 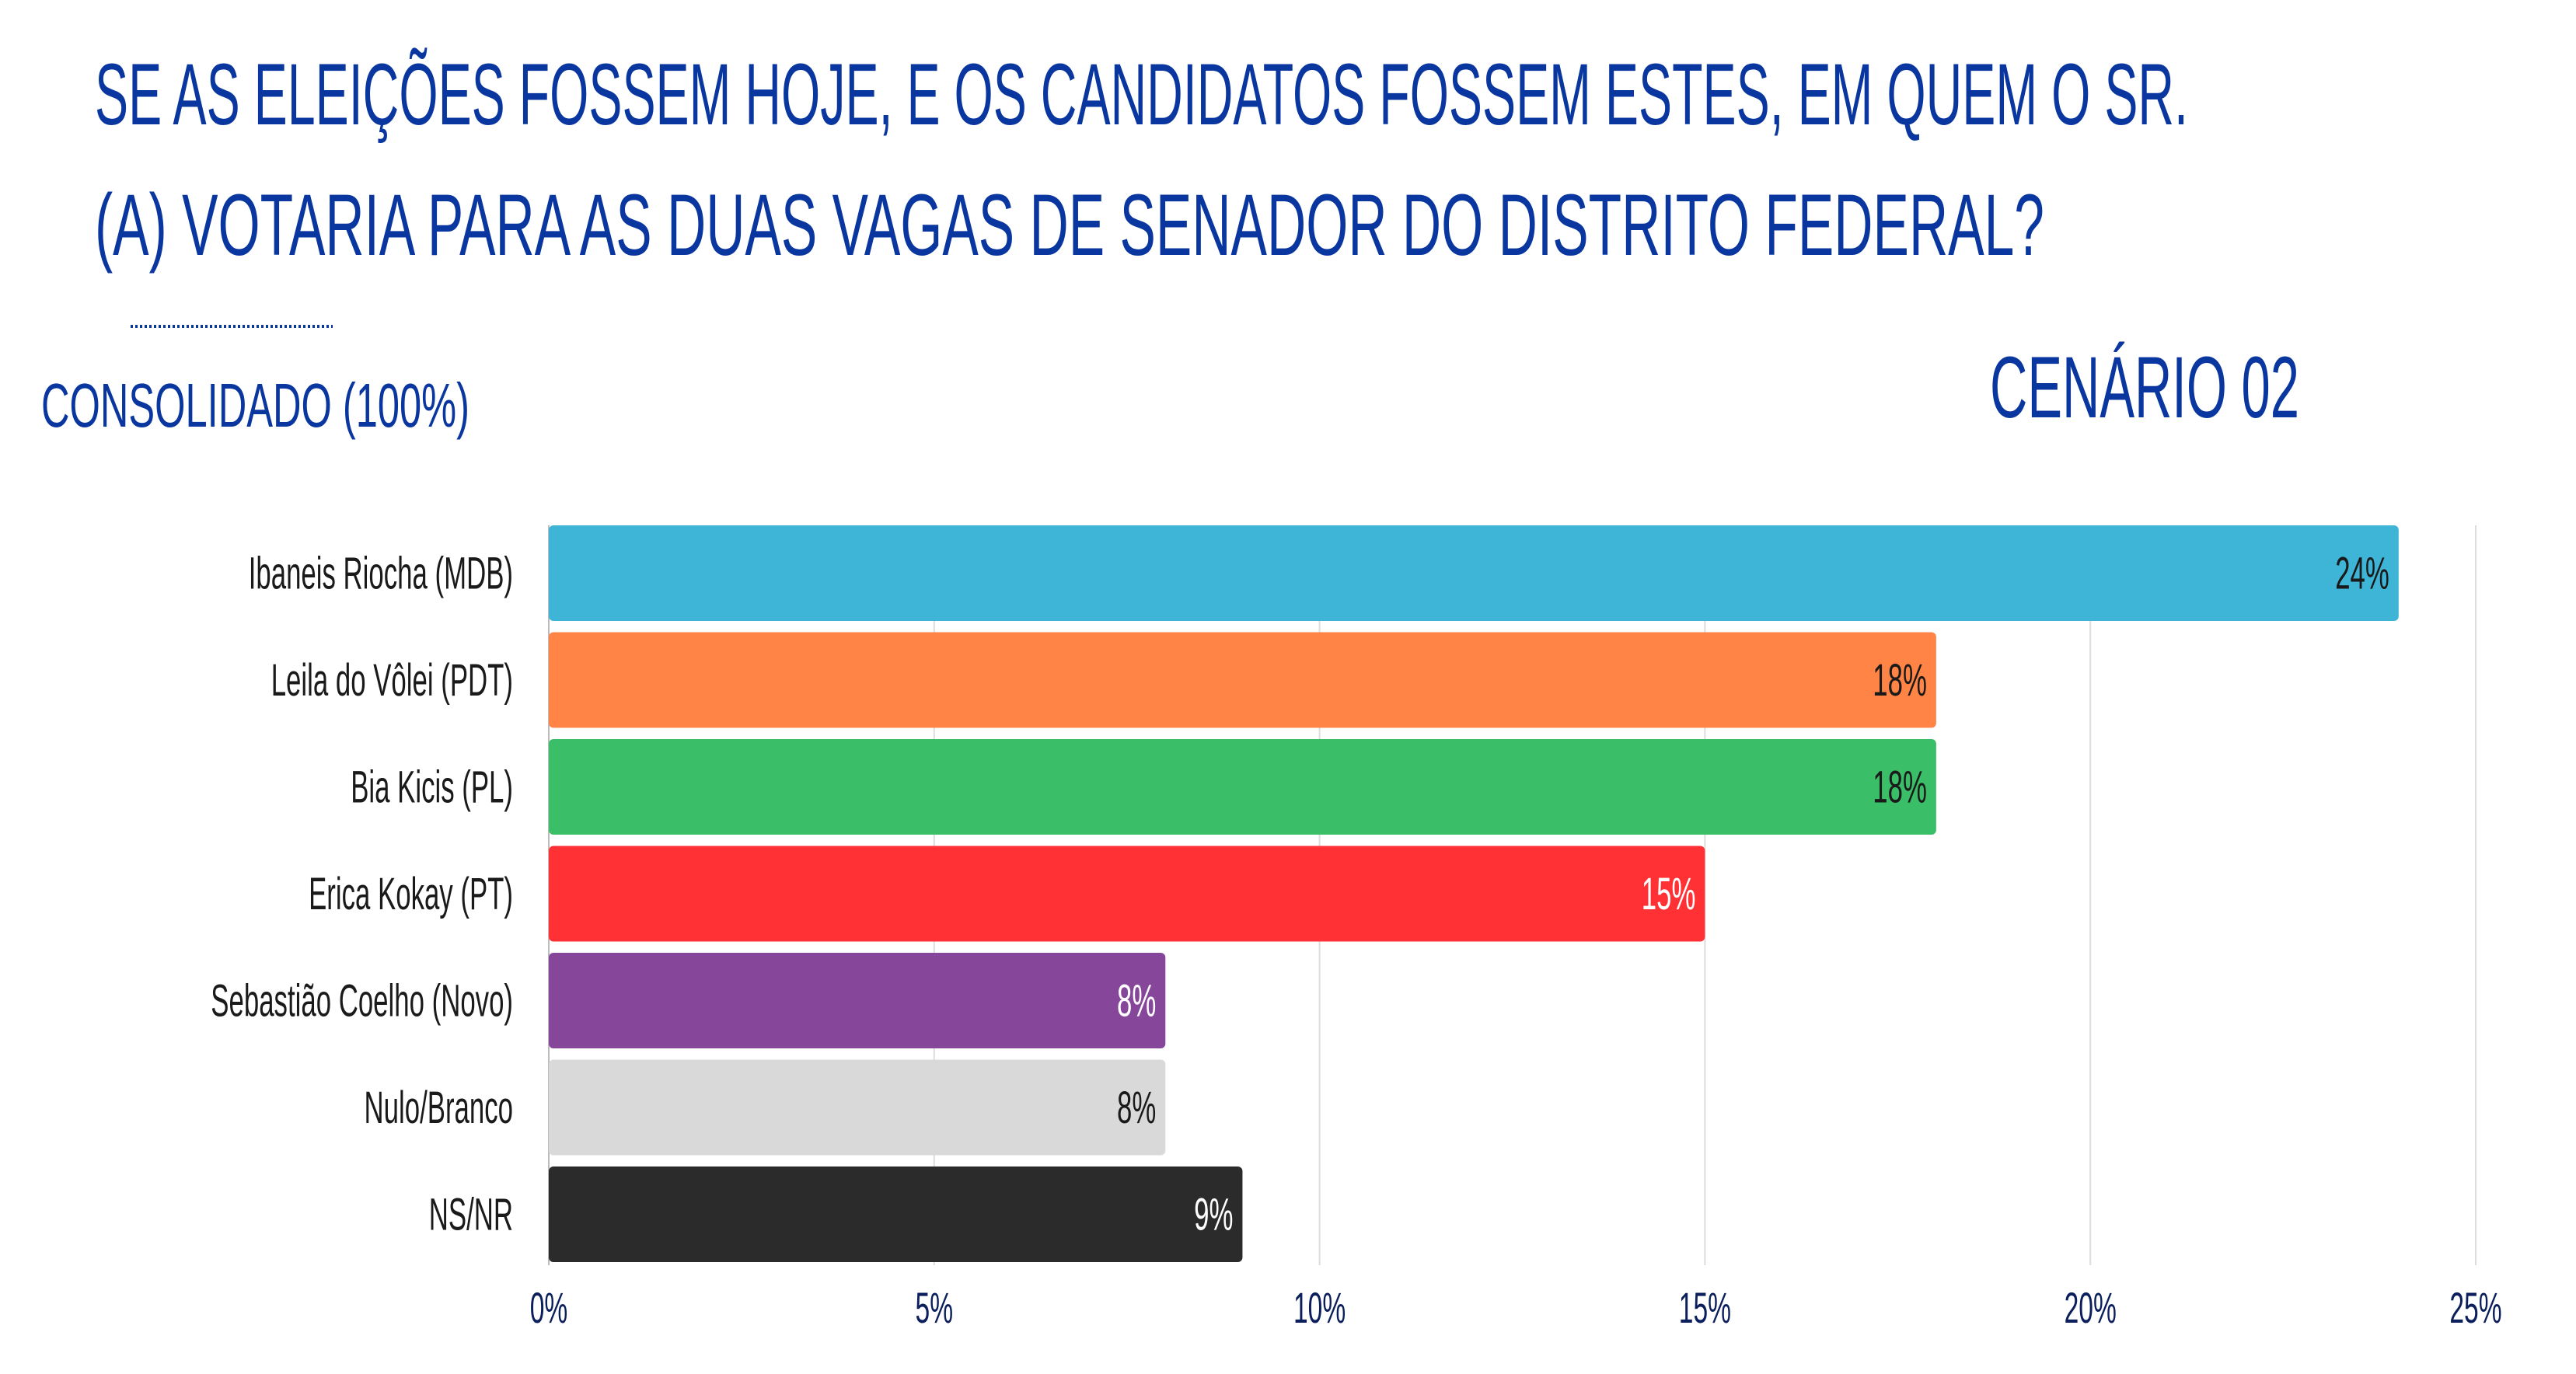 I want to click on subtitle: CONSOLIDADO (100%), so click(x=255, y=405).